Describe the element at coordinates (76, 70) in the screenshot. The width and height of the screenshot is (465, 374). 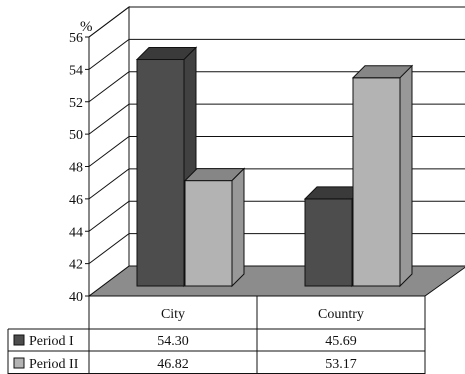
I see `y-tick-label: 54` at that location.